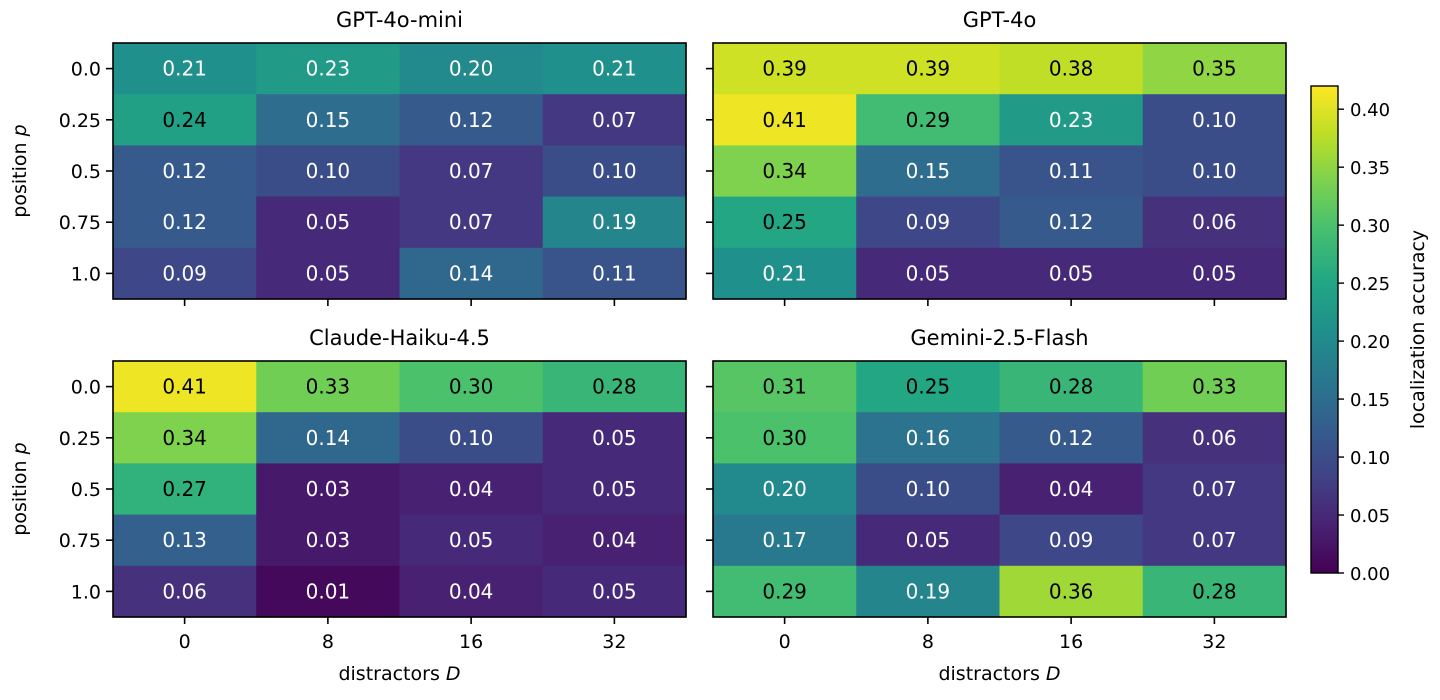  What do you see at coordinates (1370, 342) in the screenshot?
I see `colorbar-tick-label: 0.20` at bounding box center [1370, 342].